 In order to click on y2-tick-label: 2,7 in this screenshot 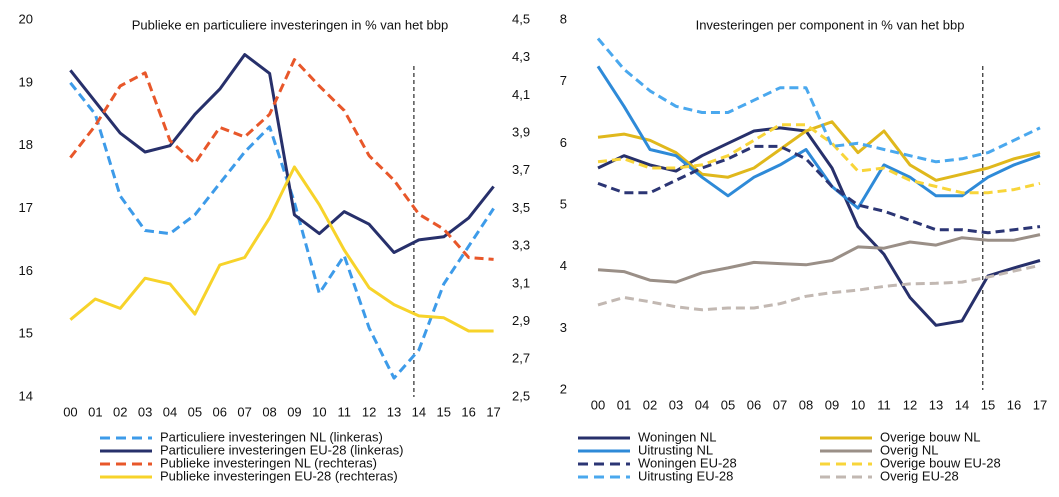, I will do `click(521, 358)`.